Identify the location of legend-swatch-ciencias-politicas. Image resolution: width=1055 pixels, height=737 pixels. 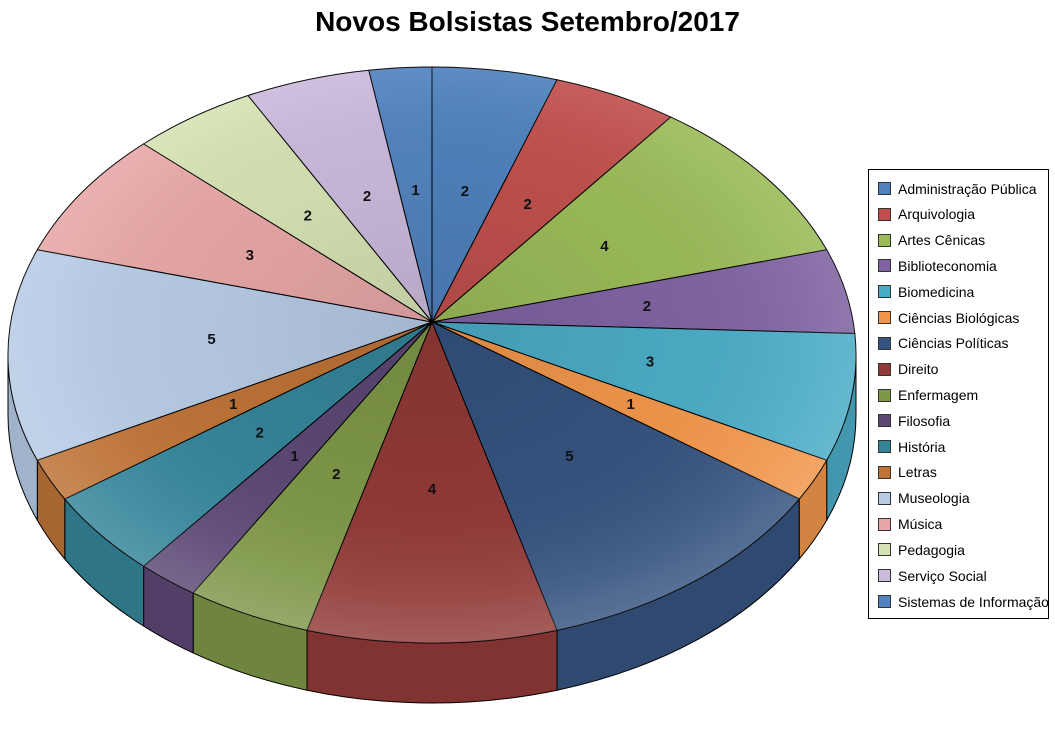
(884, 343).